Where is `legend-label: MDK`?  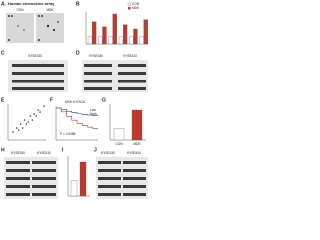
legend-label: MDK is located at coordinates (136, 8).